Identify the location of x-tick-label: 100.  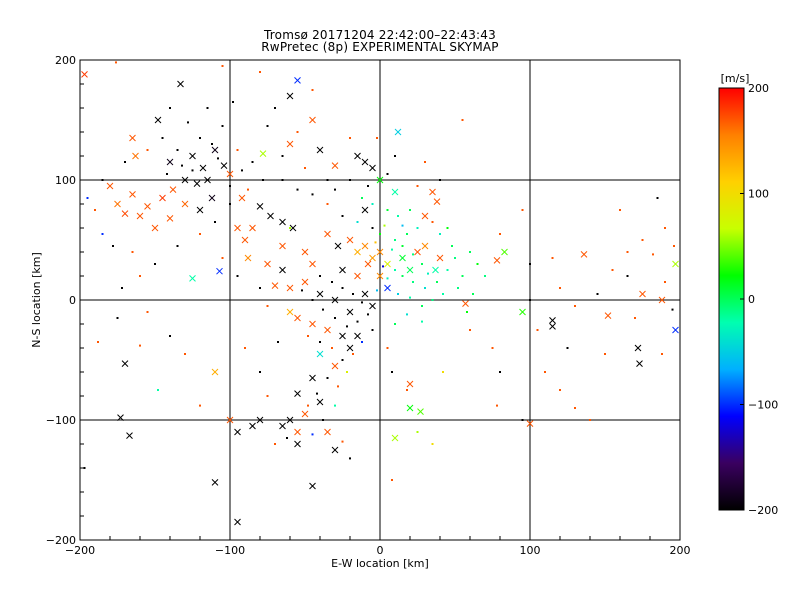
(530, 550).